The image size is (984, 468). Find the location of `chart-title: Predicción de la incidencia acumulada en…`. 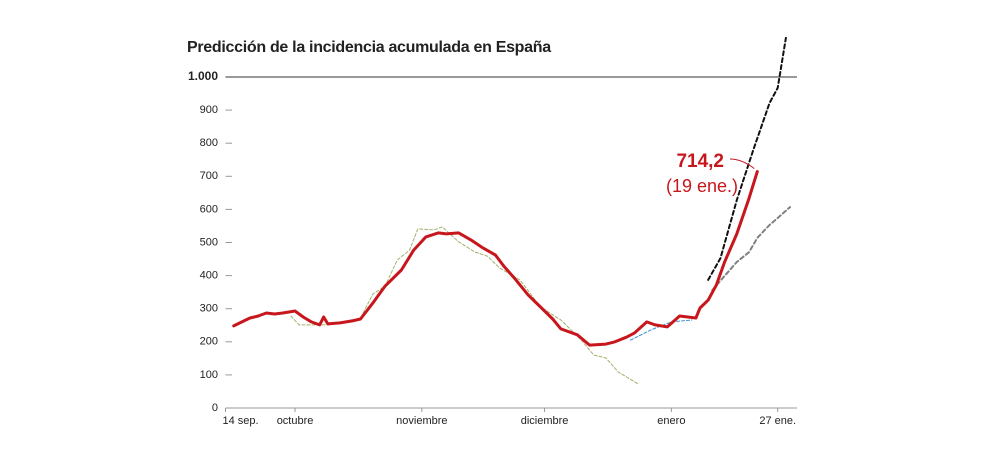

chart-title: Predicción de la incidencia acumulada en… is located at coordinates (369, 47).